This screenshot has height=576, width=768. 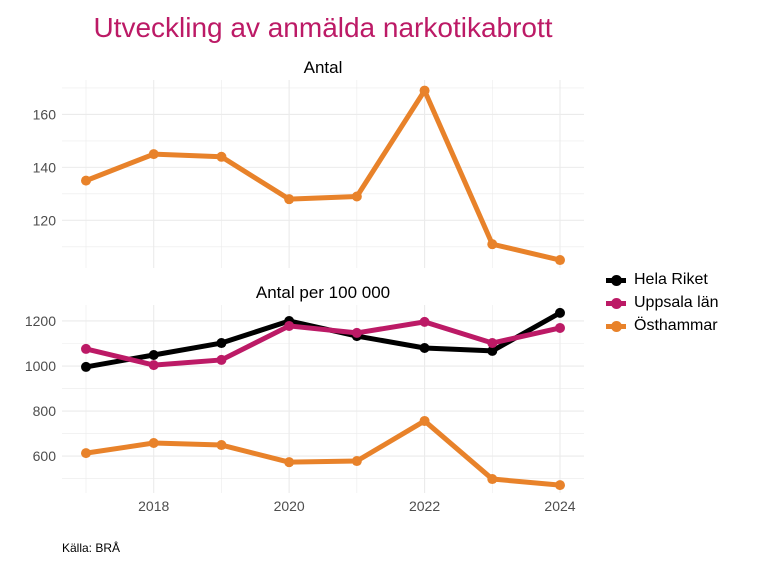 What do you see at coordinates (323, 27) in the screenshot?
I see `chart-title: Utveckling av anmälda narkotikabrott` at bounding box center [323, 27].